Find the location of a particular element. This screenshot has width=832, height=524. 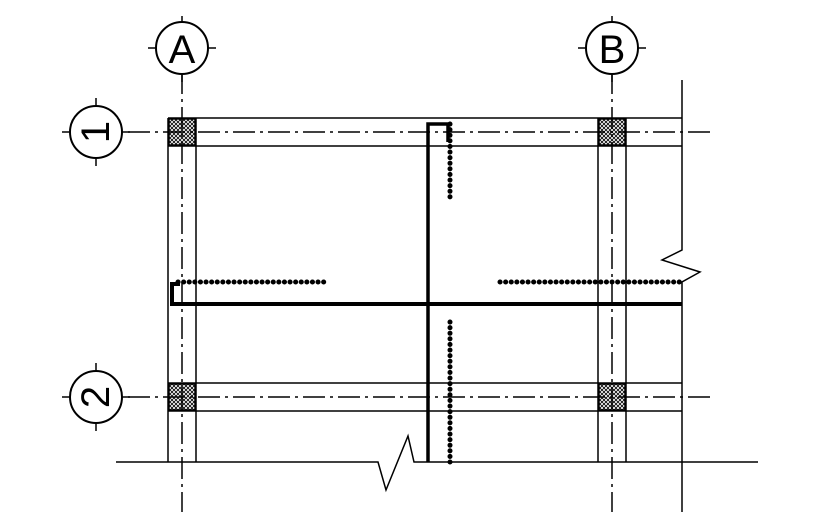

column-a2 is located at coordinates (182, 397).